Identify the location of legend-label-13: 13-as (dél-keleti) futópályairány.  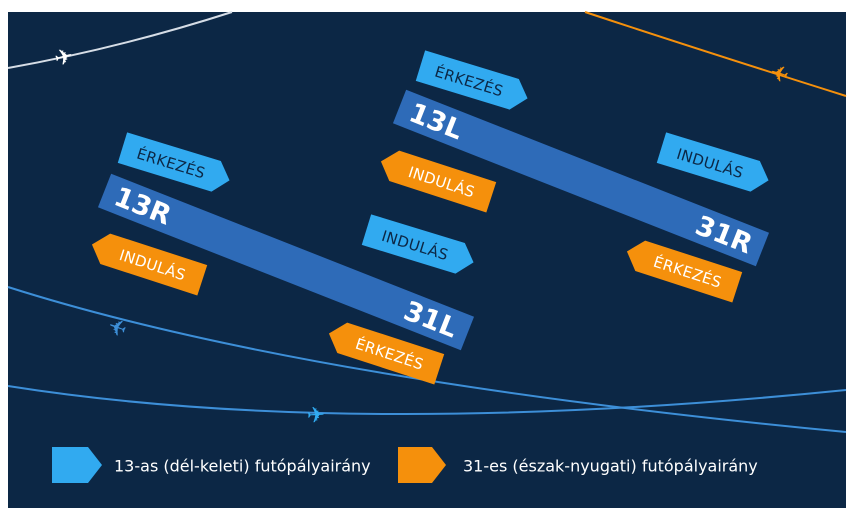
(242, 466).